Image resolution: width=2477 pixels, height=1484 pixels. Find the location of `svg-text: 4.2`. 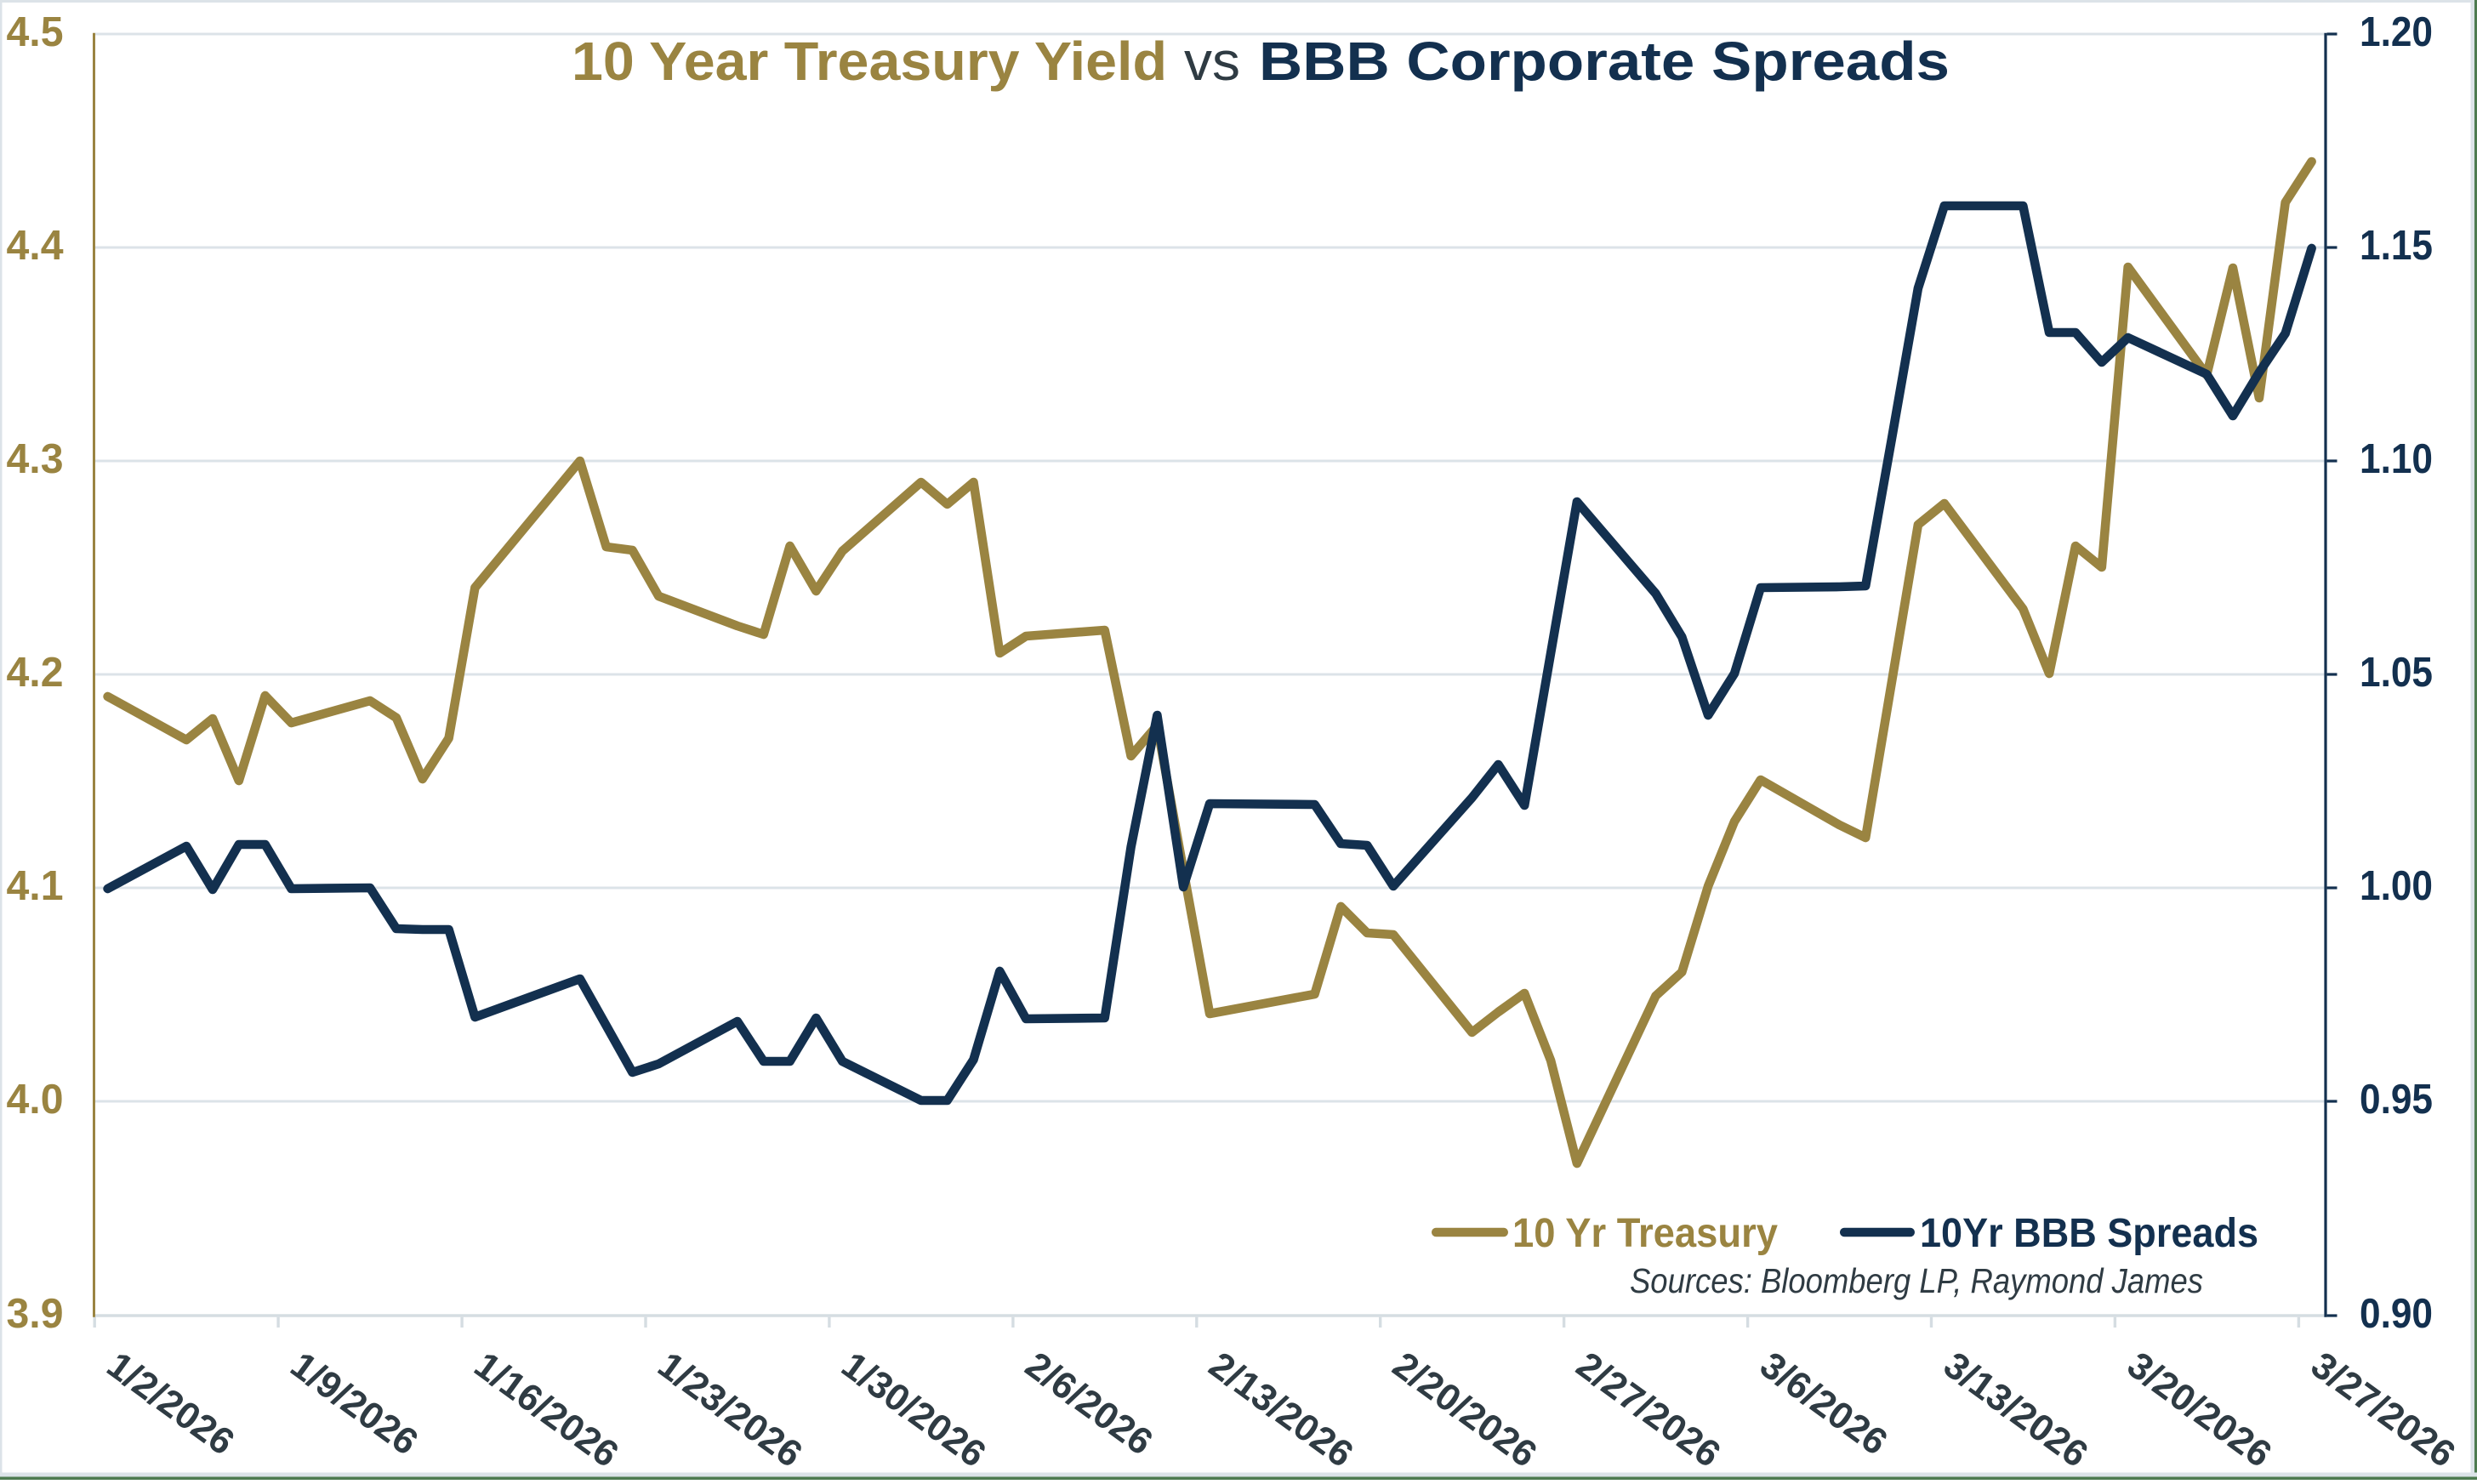

svg-text: 4.2 is located at coordinates (35, 673).